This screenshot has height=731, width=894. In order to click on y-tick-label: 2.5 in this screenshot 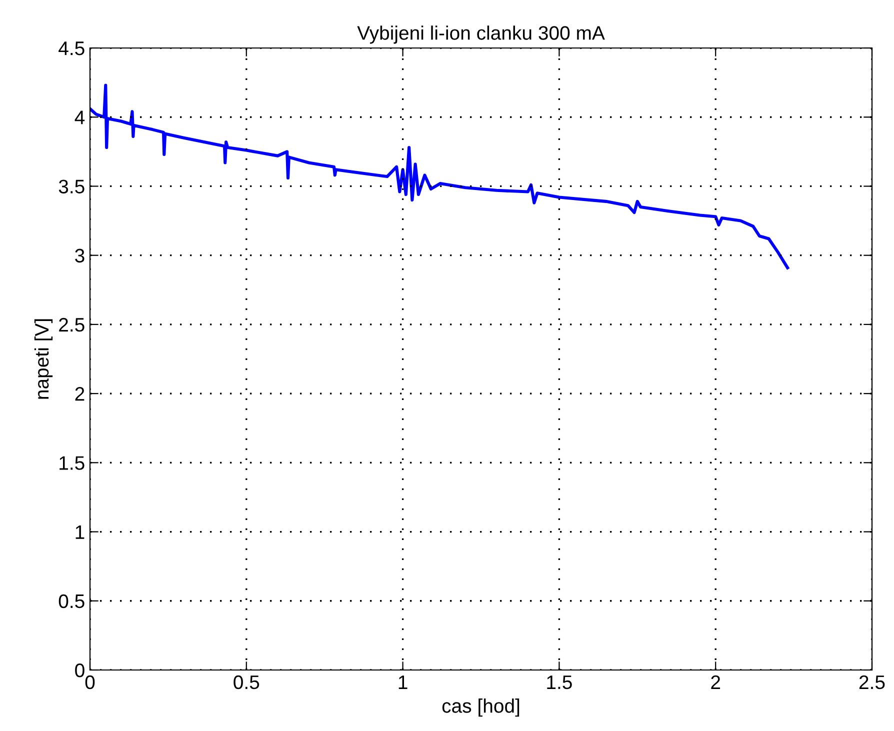, I will do `click(71, 325)`.